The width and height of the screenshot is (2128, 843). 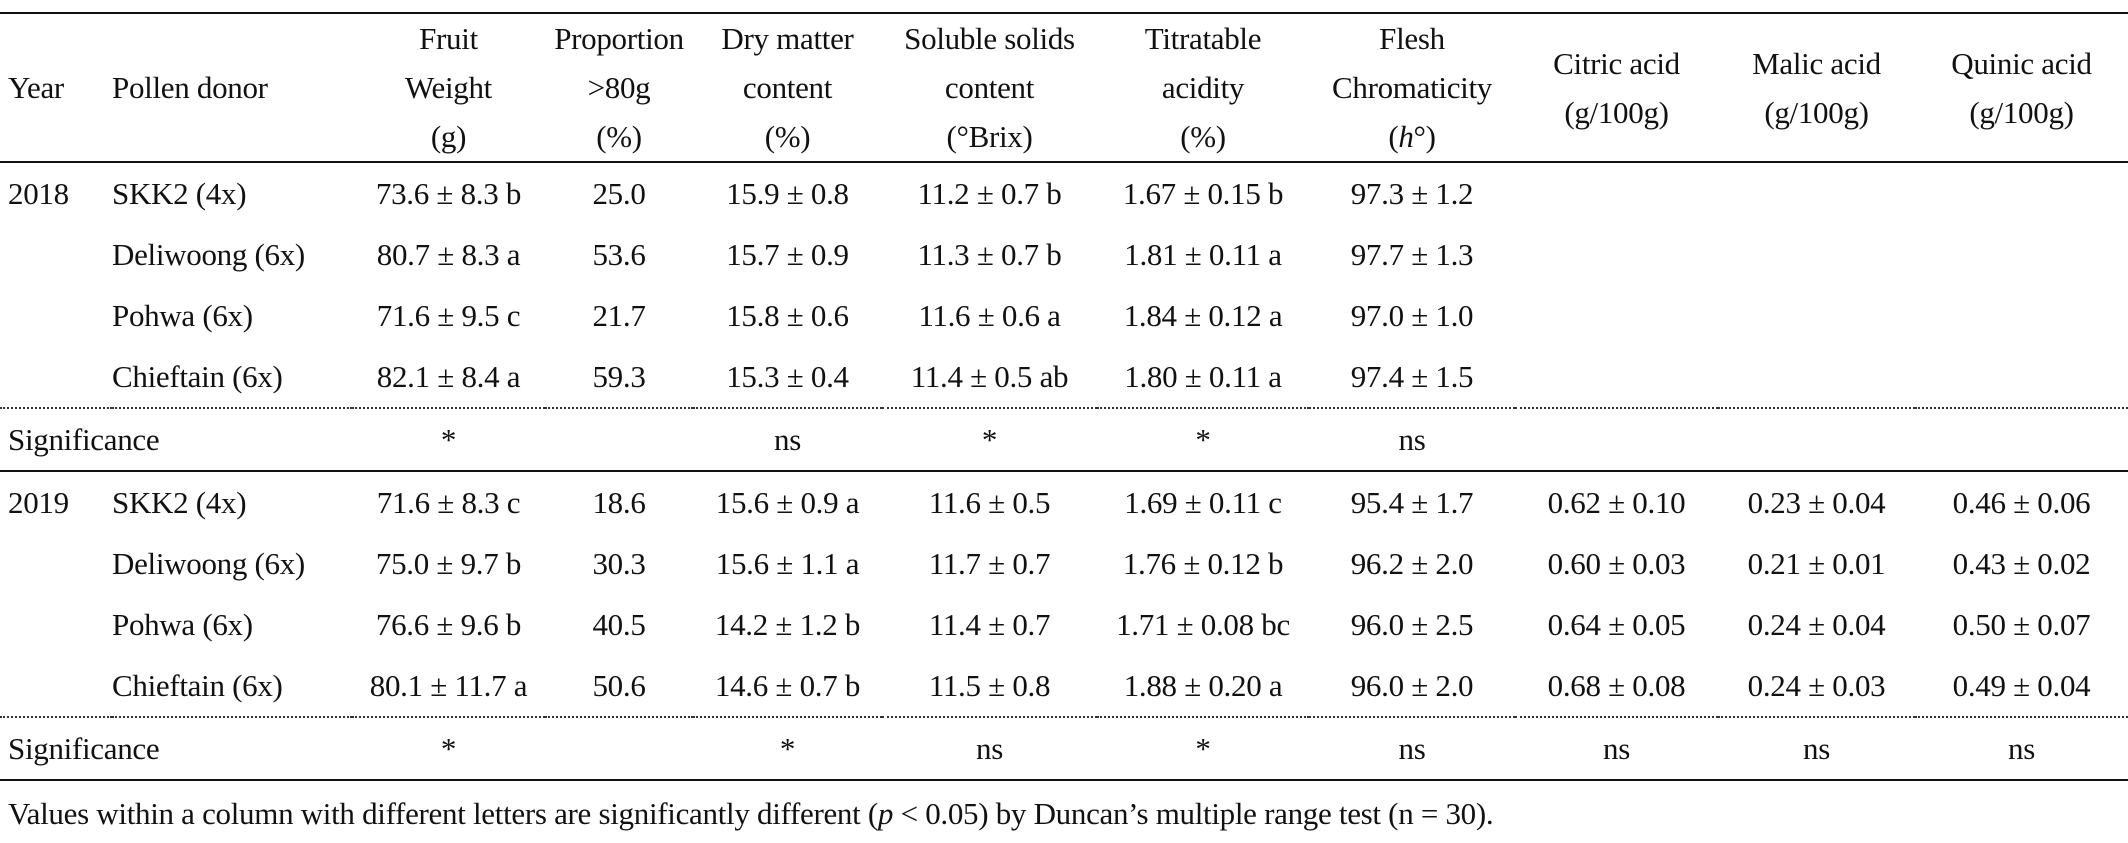 What do you see at coordinates (448, 38) in the screenshot?
I see `header-line: Fruit` at bounding box center [448, 38].